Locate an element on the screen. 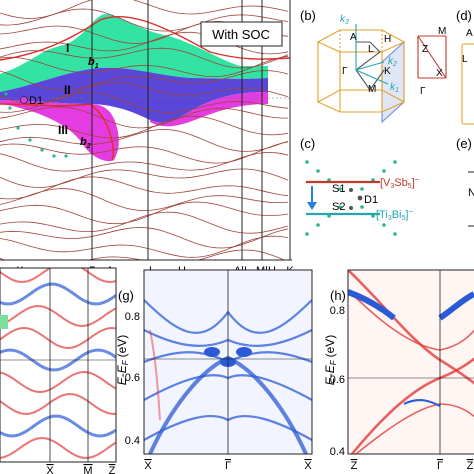 This screenshot has width=474, height=474. dirac-cone-dots is located at coordinates (351, 198).